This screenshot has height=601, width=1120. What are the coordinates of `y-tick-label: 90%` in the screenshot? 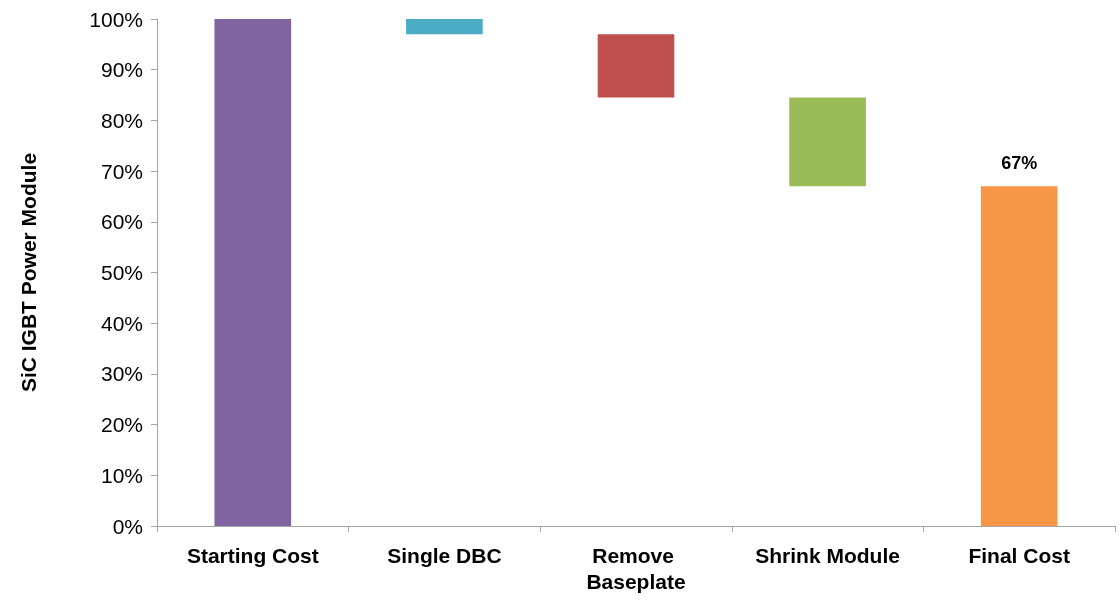 It's located at (121, 70).